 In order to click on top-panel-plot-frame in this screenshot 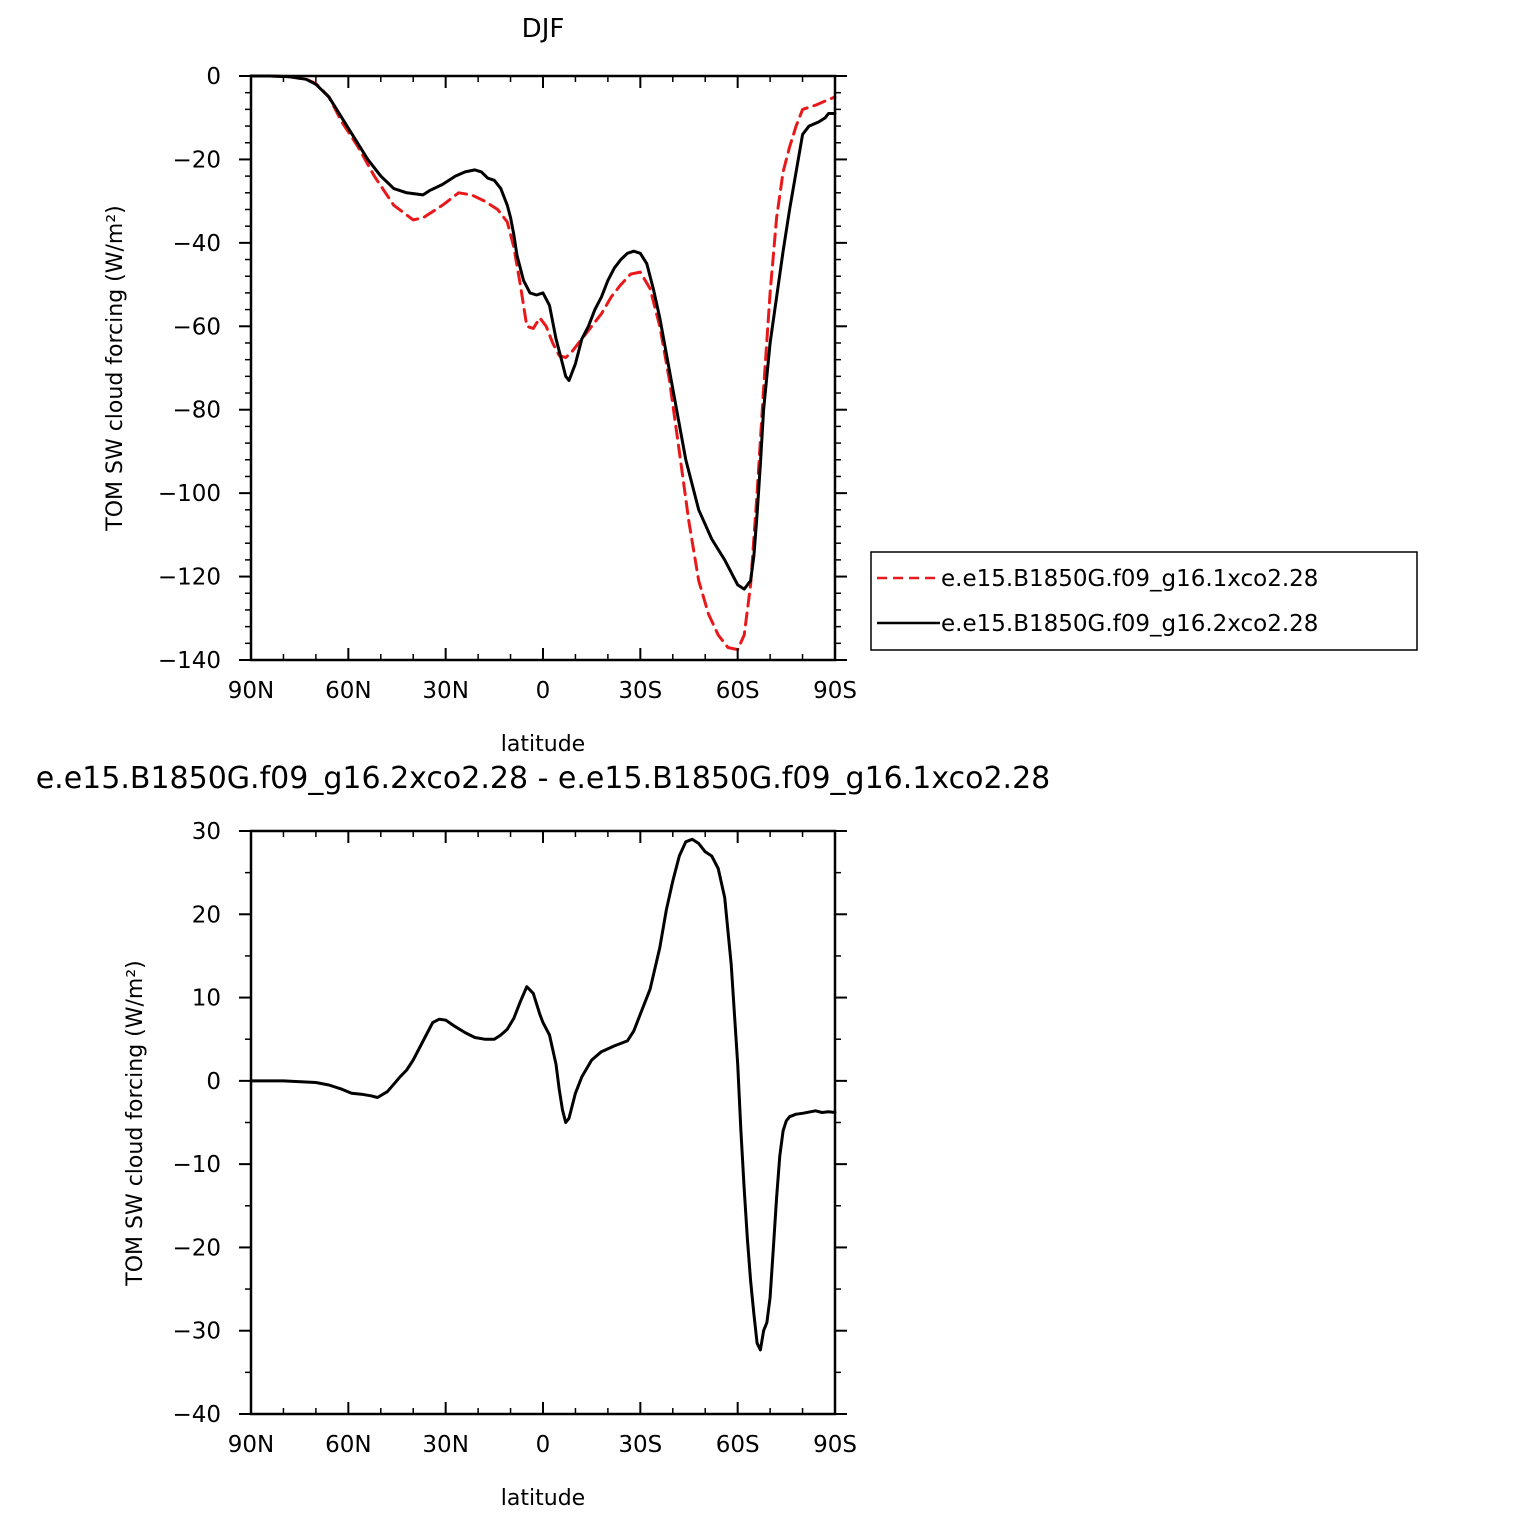, I will do `click(543, 368)`.